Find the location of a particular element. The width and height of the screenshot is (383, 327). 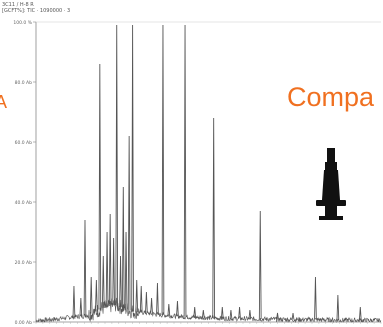

plug-collar is located at coordinates (331, 166).